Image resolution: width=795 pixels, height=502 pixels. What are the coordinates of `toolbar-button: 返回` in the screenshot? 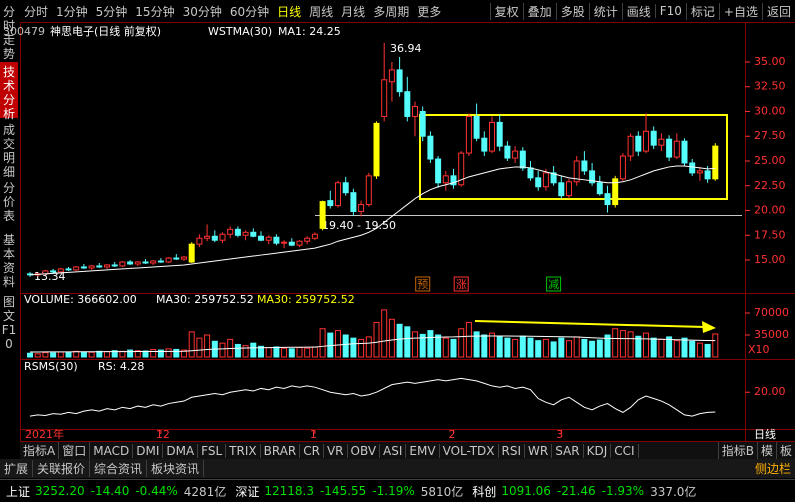 It's located at (778, 11).